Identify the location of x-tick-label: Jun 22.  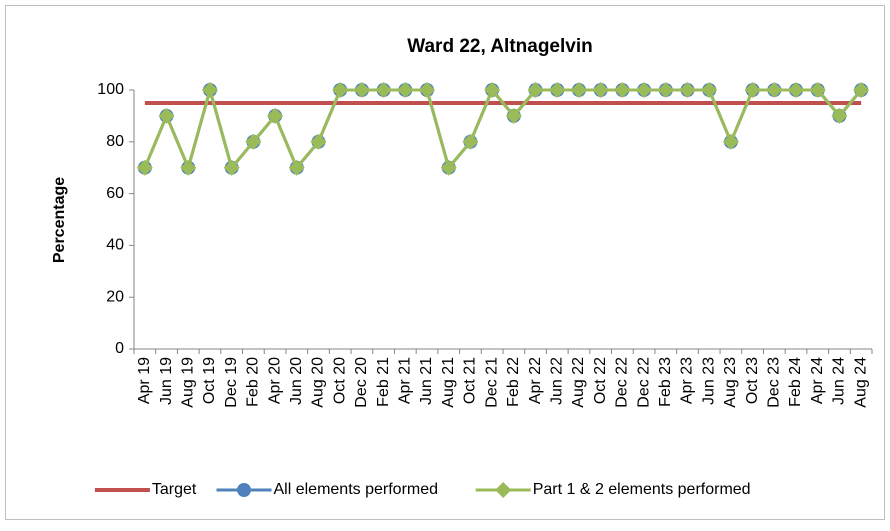
(556, 381).